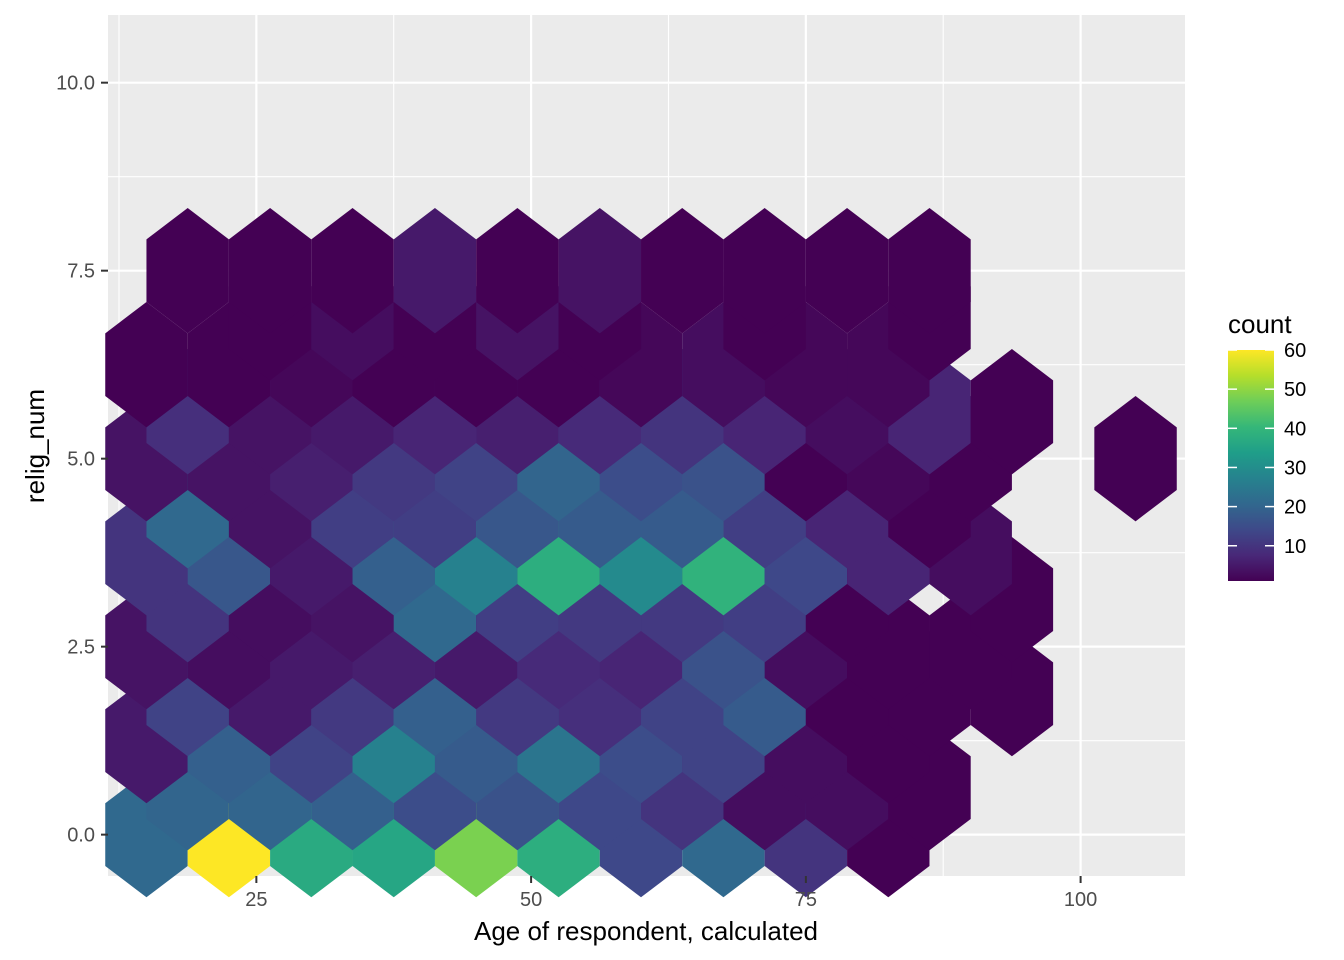 The height and width of the screenshot is (960, 1344). Describe the element at coordinates (81, 272) in the screenshot. I see `y-tick-label: 7.5` at that location.